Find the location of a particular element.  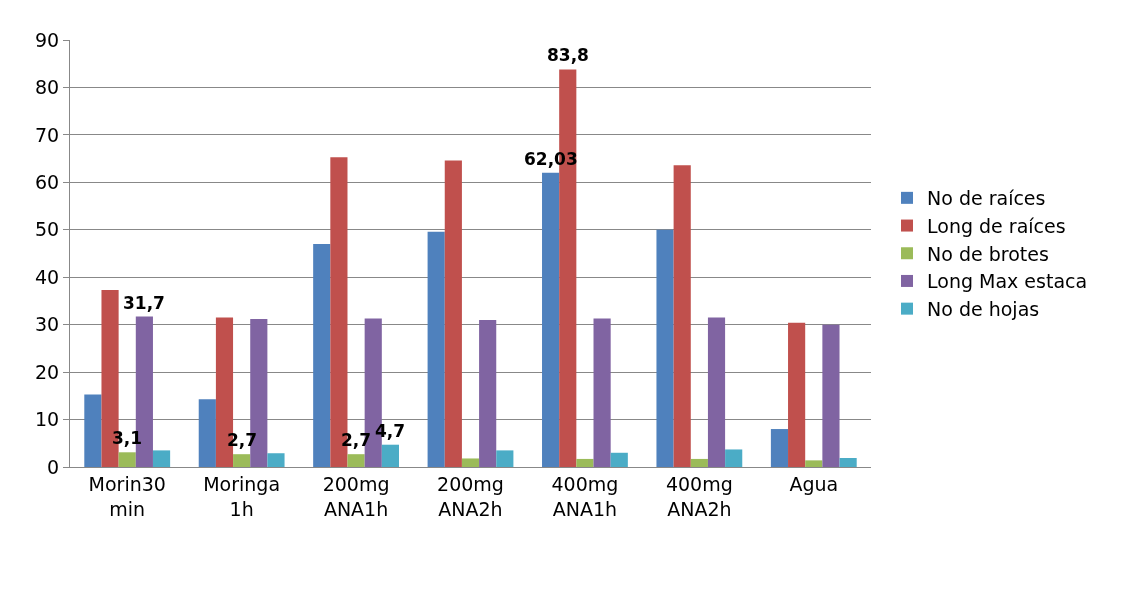

x-tick-label: Moringa 1h is located at coordinates (242, 496).